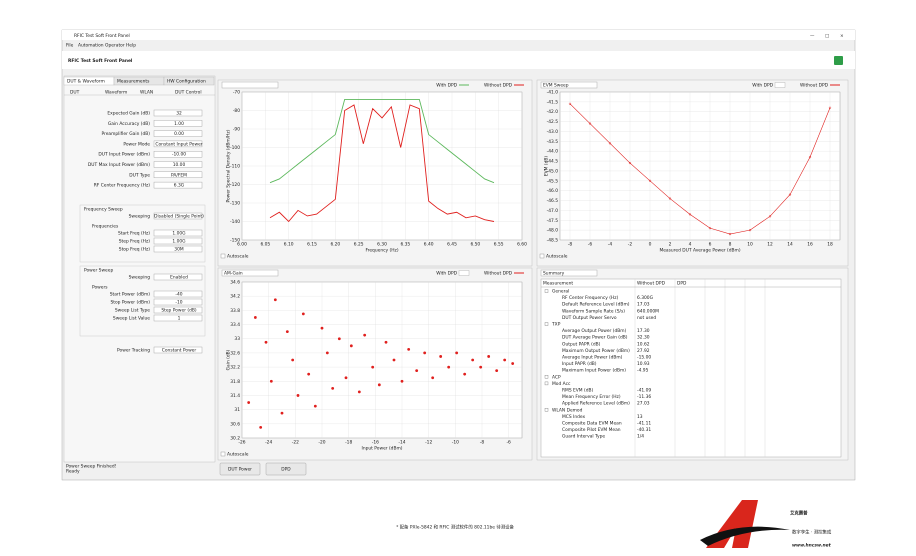 The width and height of the screenshot is (916, 556). Describe the element at coordinates (86, 82) in the screenshot. I see `tab-label: DUT & Waveform` at that location.